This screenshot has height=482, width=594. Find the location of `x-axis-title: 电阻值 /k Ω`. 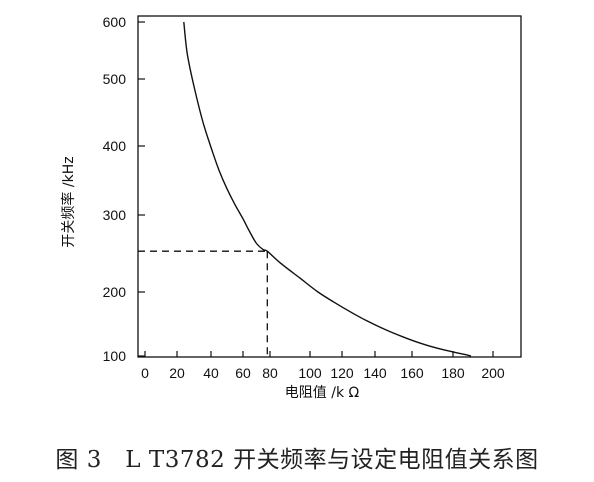

x-axis-title: 电阻值 /k Ω is located at coordinates (322, 393).